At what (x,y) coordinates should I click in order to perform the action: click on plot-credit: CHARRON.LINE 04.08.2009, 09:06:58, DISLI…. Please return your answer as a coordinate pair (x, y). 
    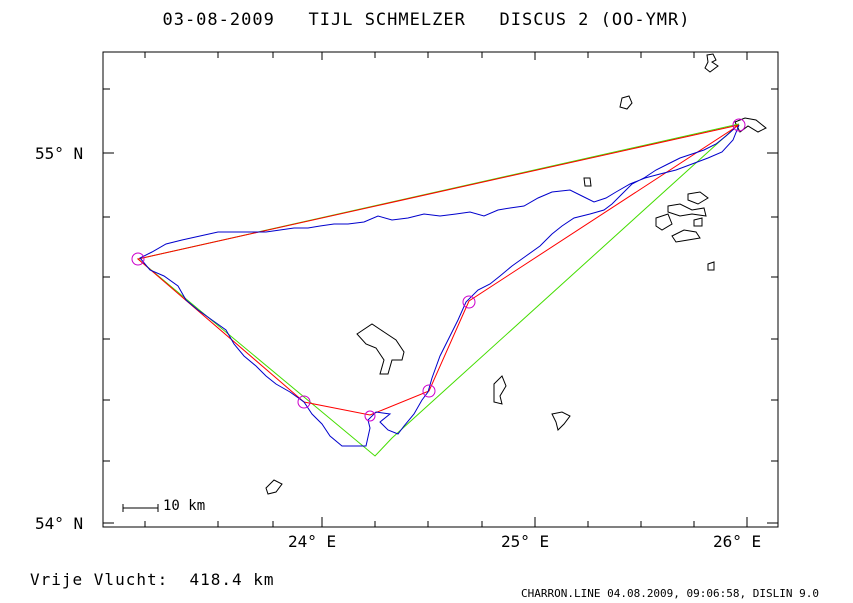
    Looking at the image, I should click on (669, 593).